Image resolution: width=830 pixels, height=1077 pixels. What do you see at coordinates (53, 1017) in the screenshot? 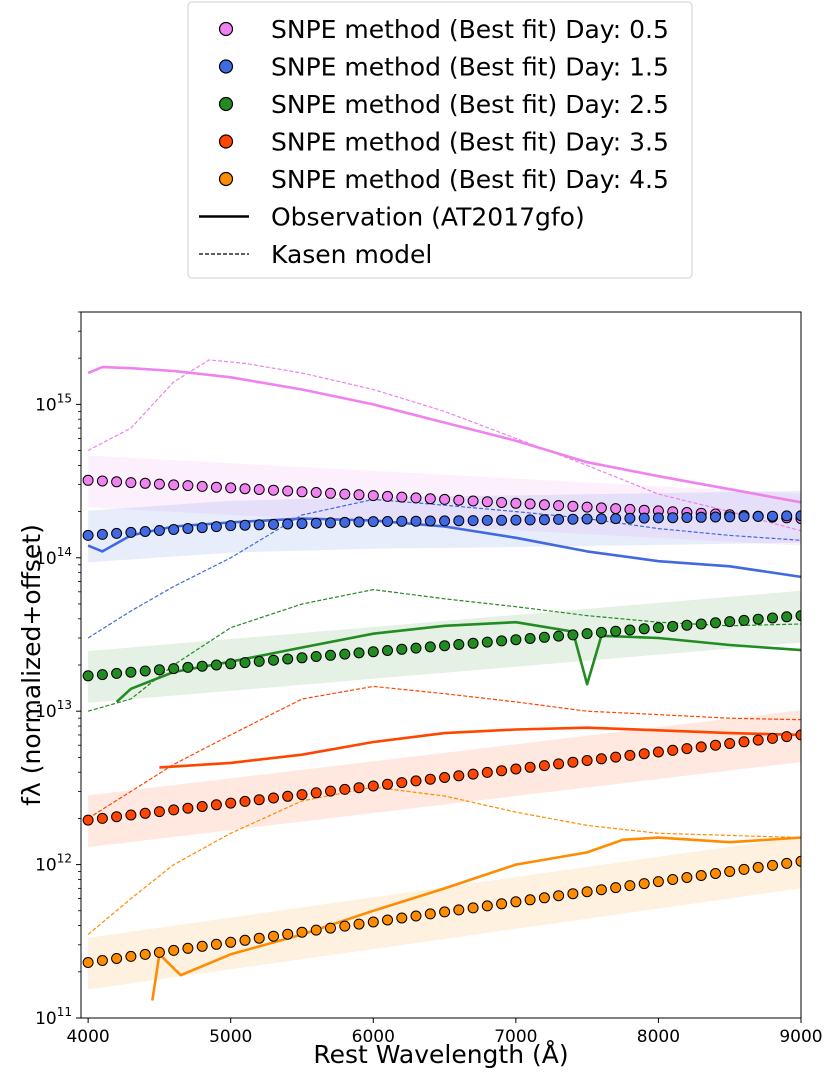
I see `y-tick-label: 1011` at bounding box center [53, 1017].